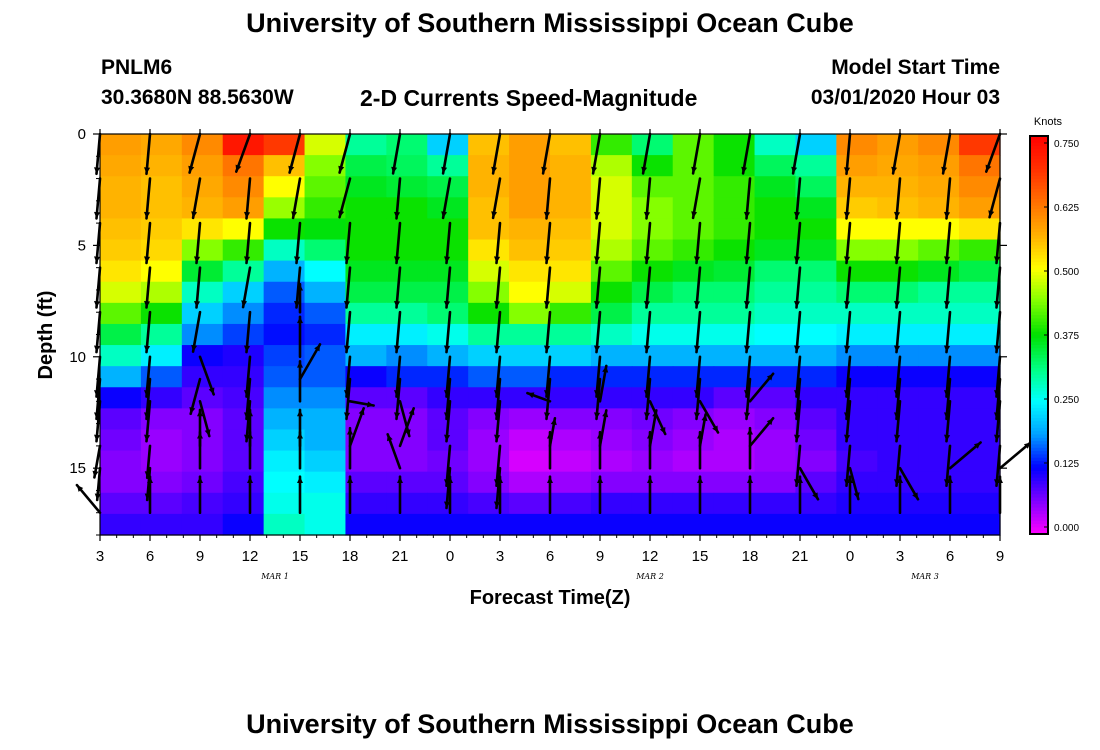 The height and width of the screenshot is (750, 1100). What do you see at coordinates (550, 556) in the screenshot?
I see `x-tick-label: 6` at bounding box center [550, 556].